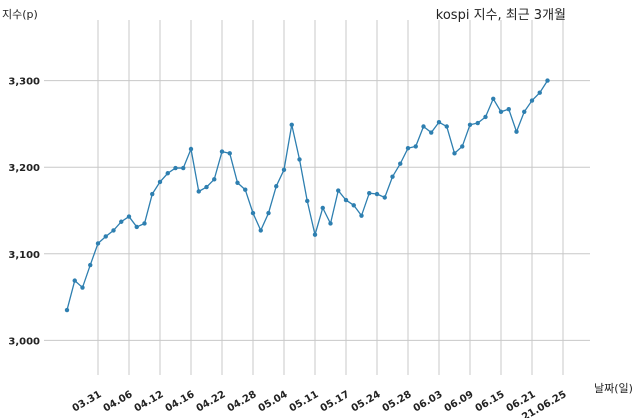 The height and width of the screenshot is (418, 640). I want to click on x-tick-label: 06.15, so click(490, 401).